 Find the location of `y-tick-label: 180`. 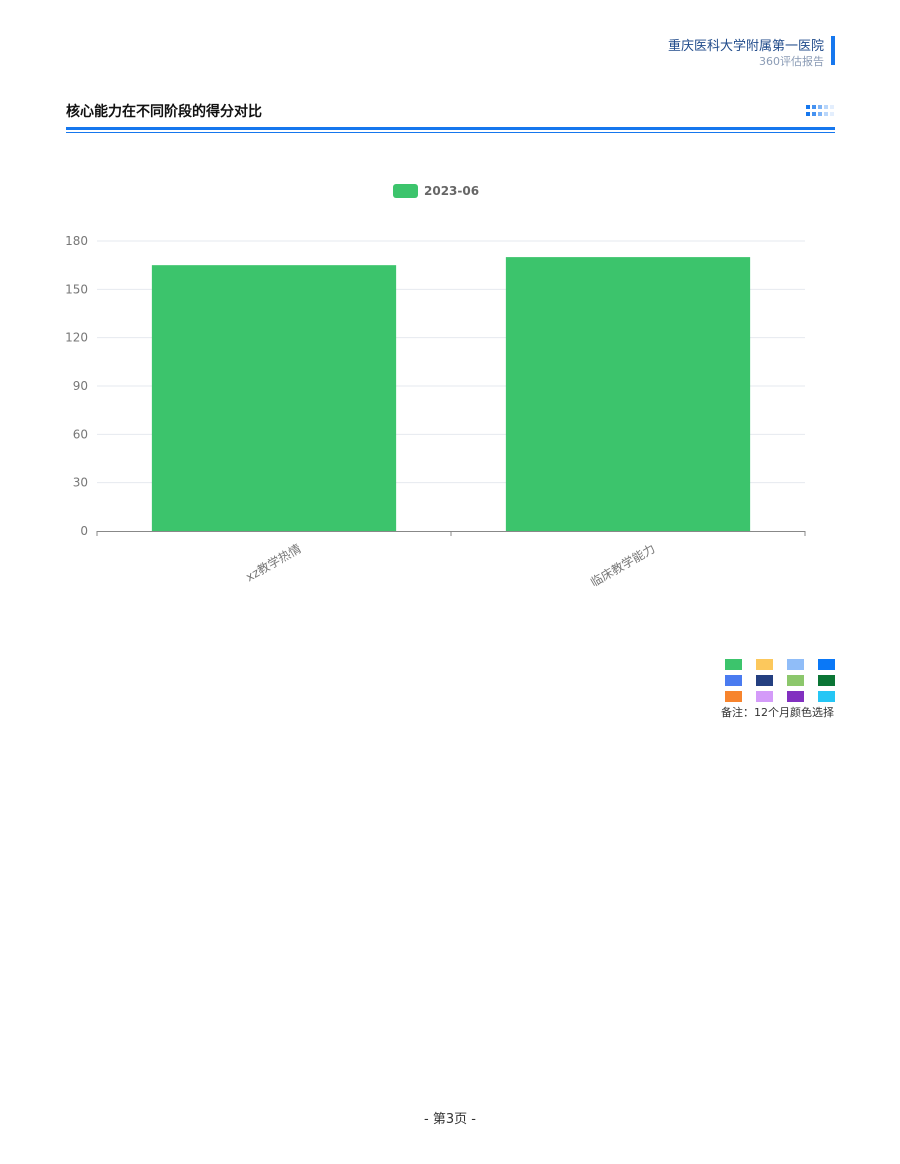

y-tick-label: 180 is located at coordinates (76, 241).